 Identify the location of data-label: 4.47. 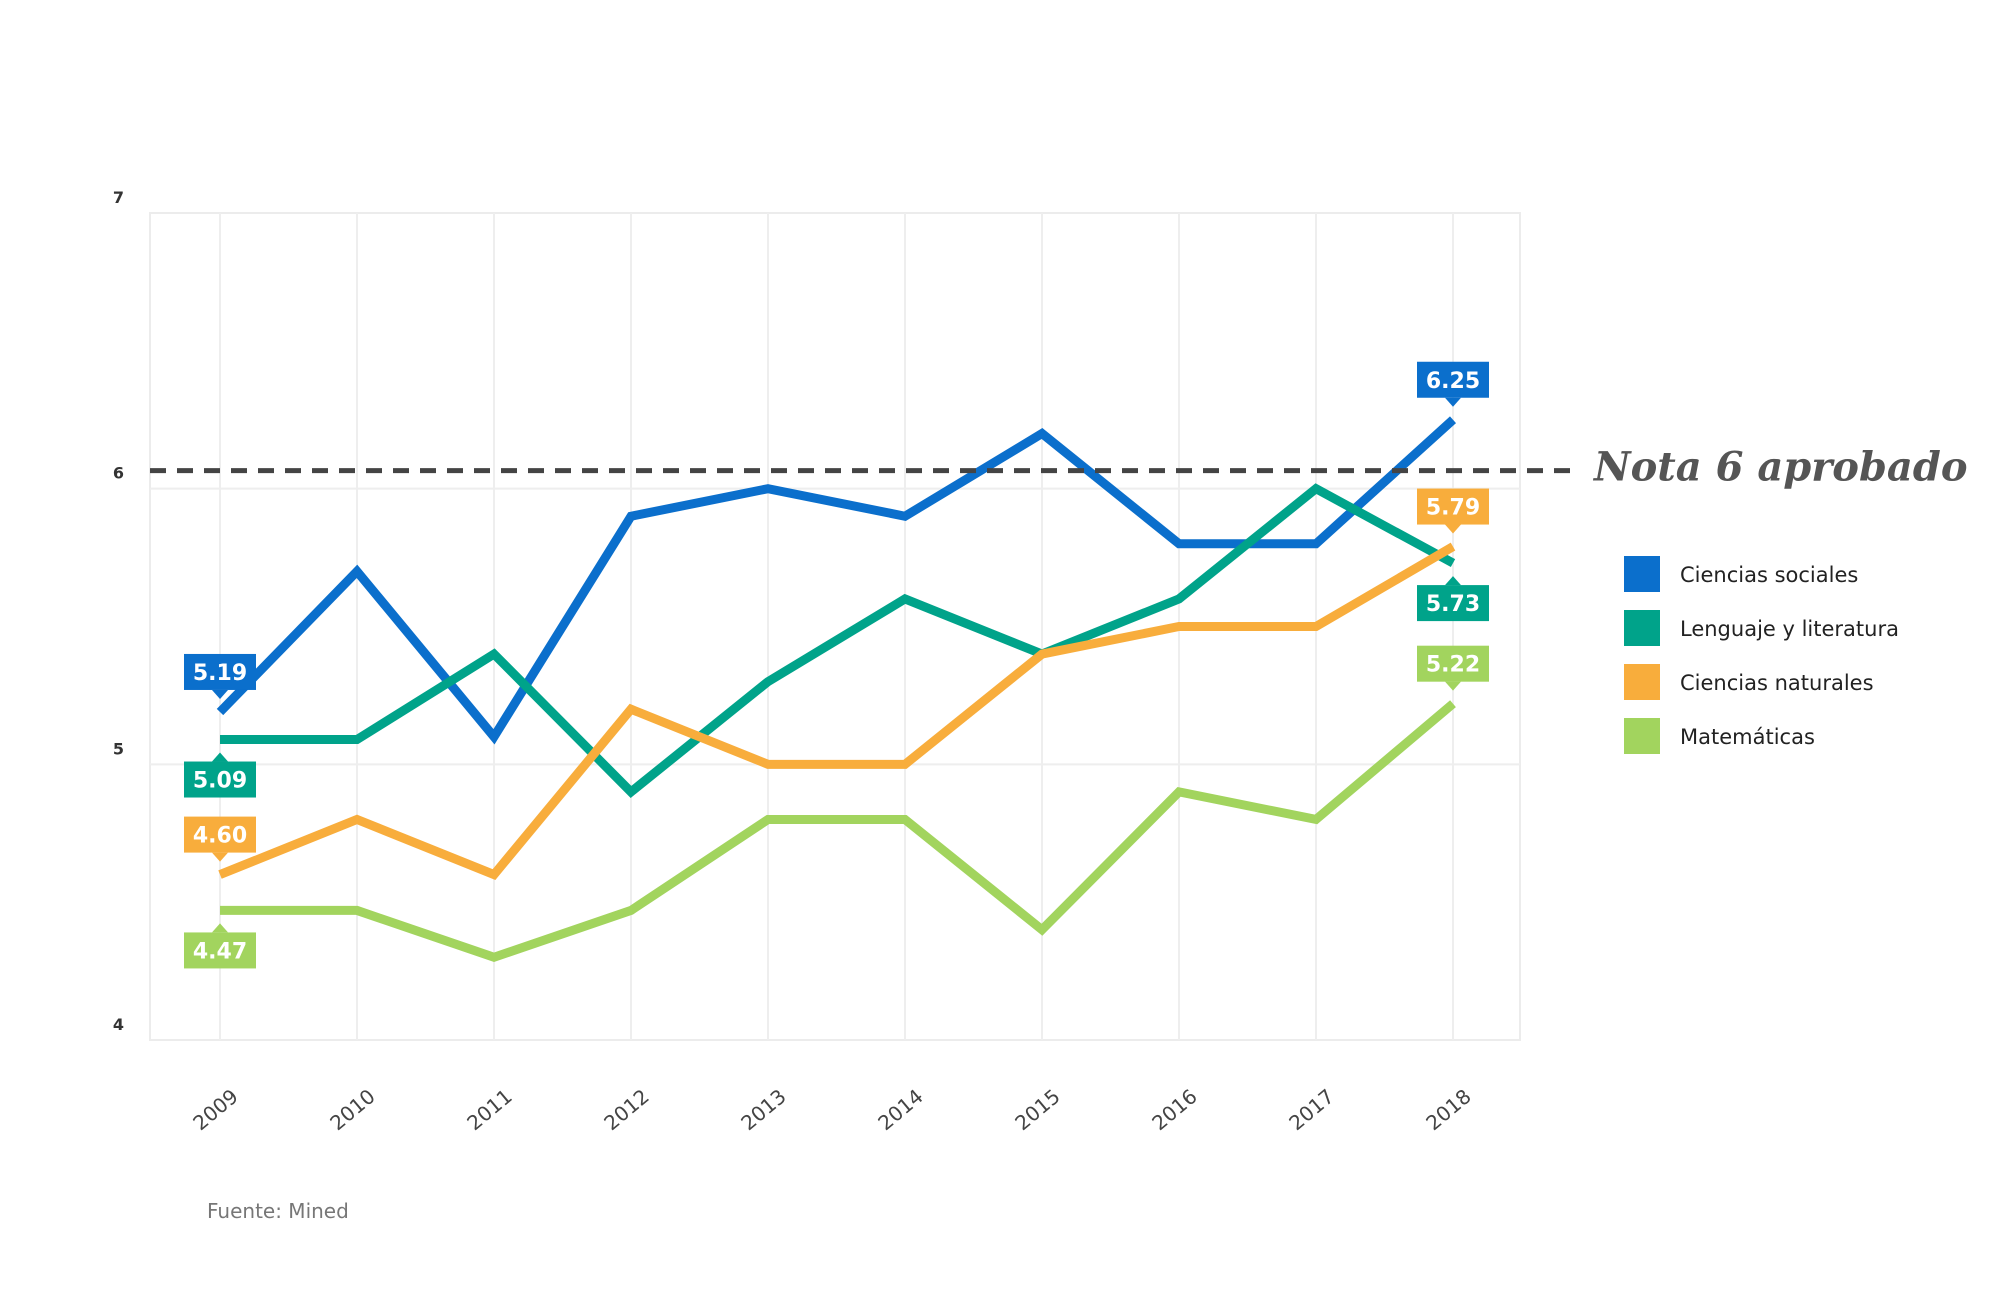
(220, 946).